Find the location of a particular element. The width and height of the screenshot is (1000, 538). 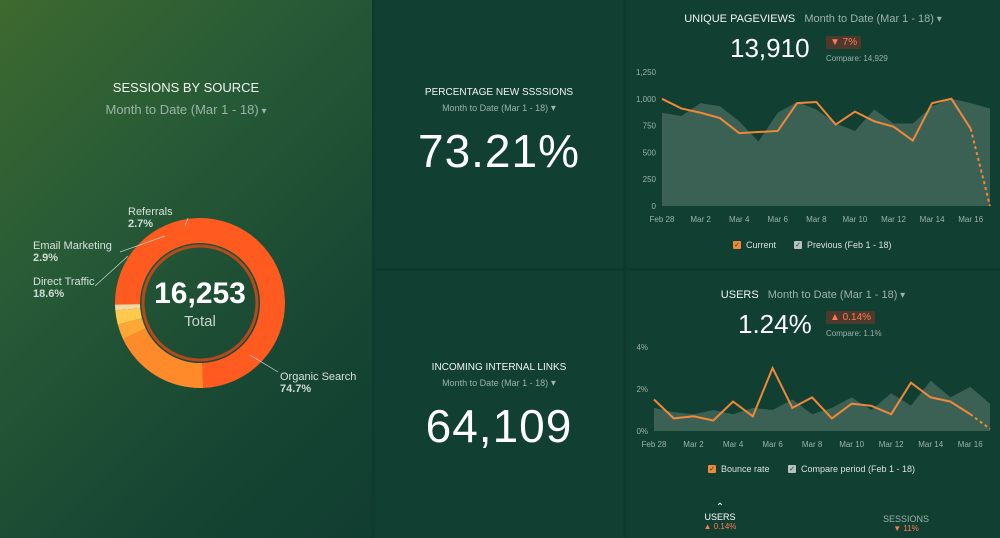

y-tick-label: 750 is located at coordinates (650, 126).